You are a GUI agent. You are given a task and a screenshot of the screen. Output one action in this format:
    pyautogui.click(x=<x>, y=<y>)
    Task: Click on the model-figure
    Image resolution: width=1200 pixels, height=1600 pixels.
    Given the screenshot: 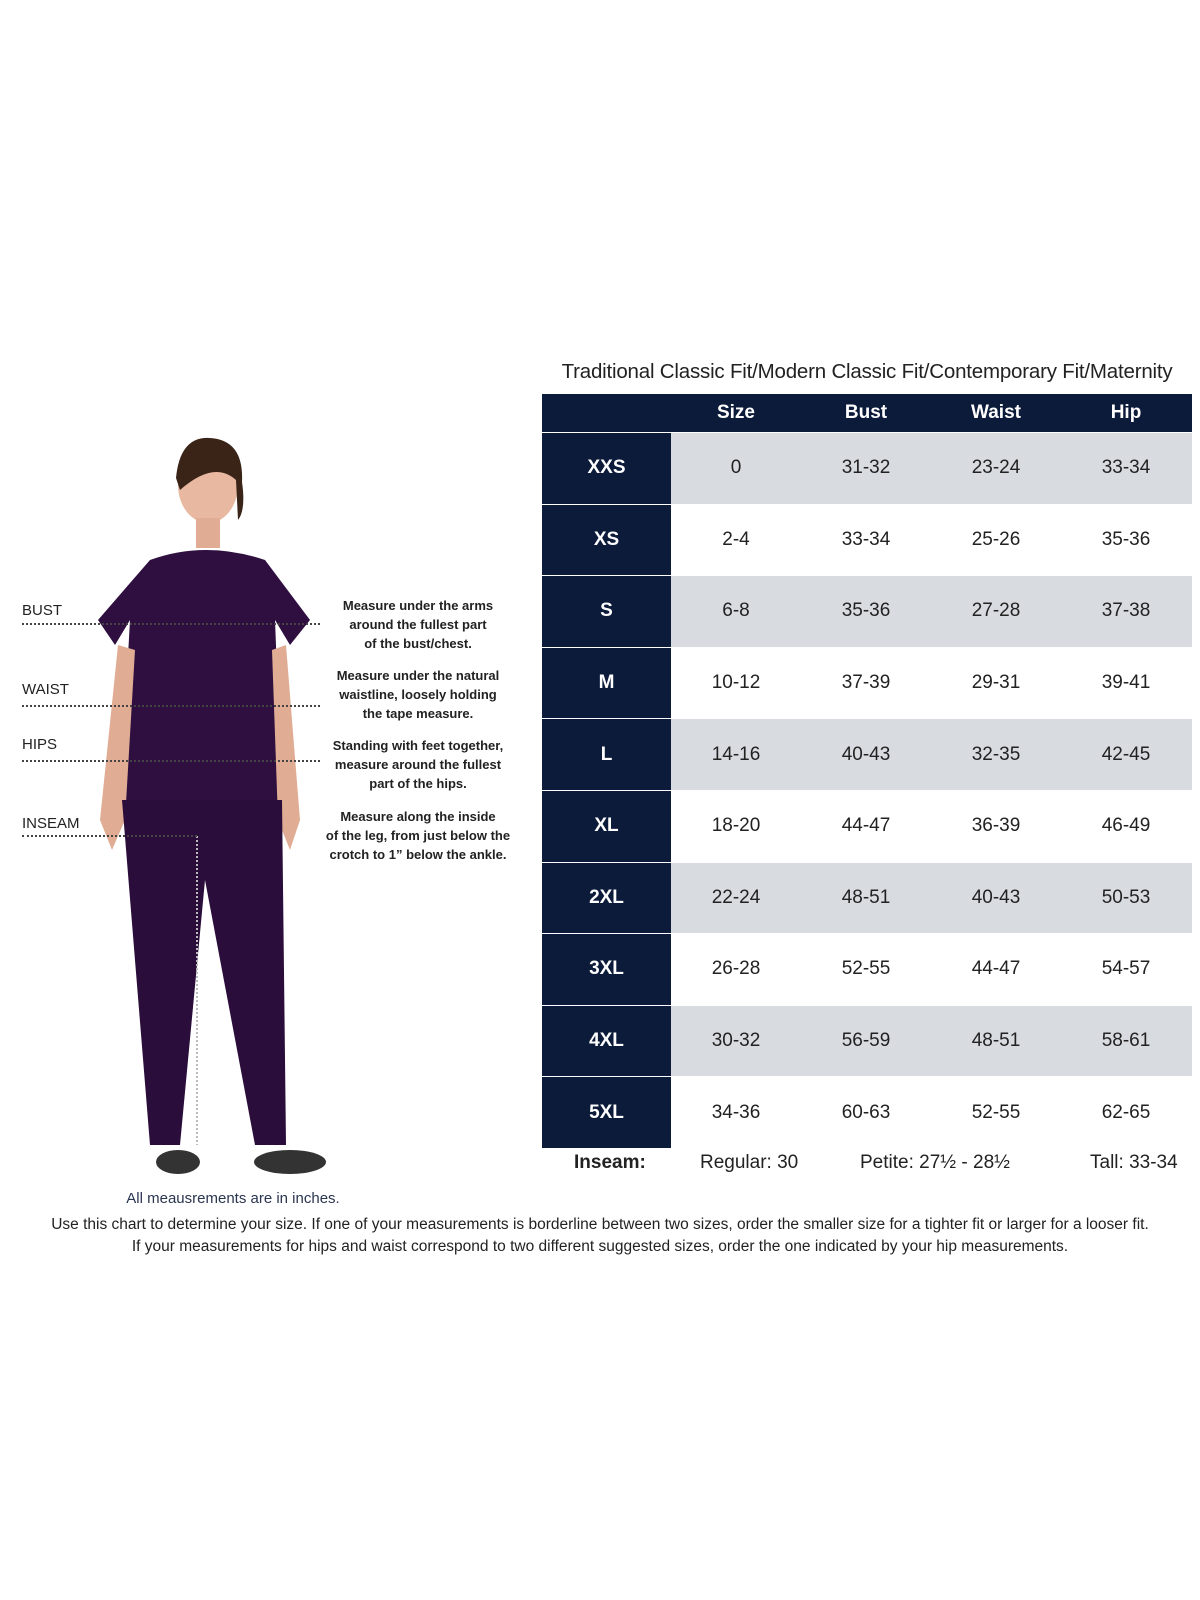 What is the action you would take?
    pyautogui.click(x=212, y=805)
    